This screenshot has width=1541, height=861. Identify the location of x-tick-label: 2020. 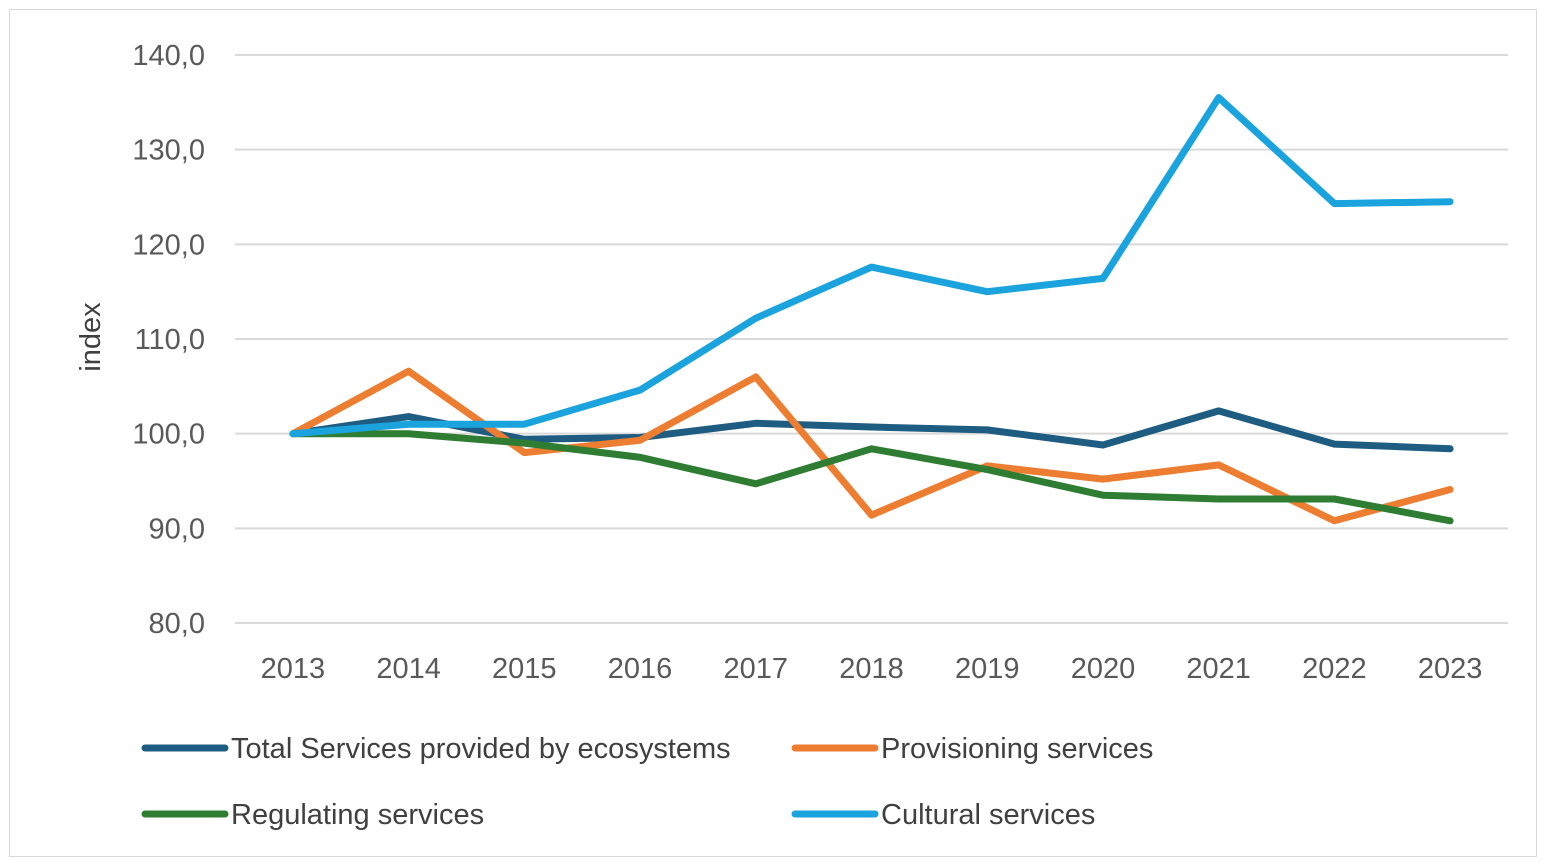
(1103, 669).